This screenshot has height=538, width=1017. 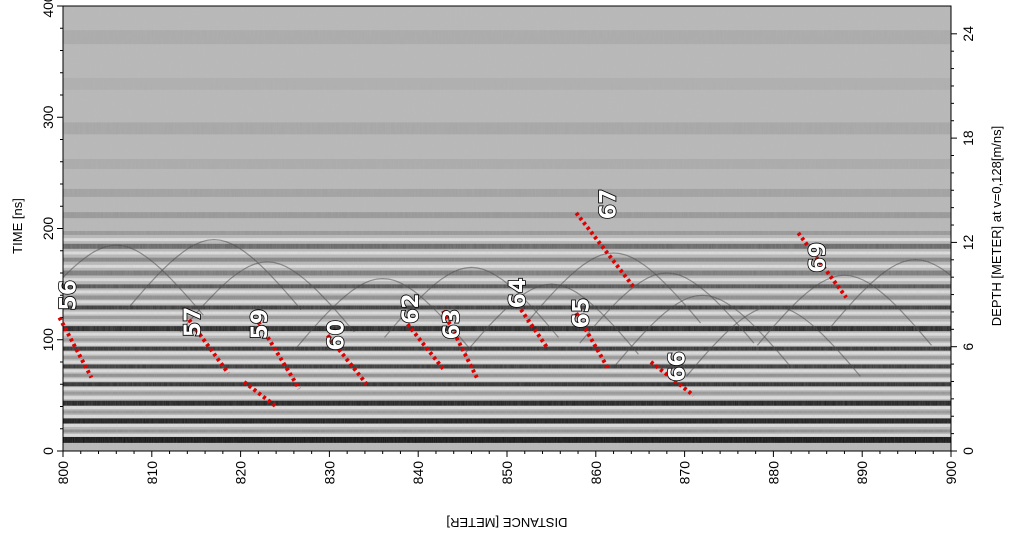 What do you see at coordinates (951, 473) in the screenshot?
I see `x-tick-label: 900` at bounding box center [951, 473].